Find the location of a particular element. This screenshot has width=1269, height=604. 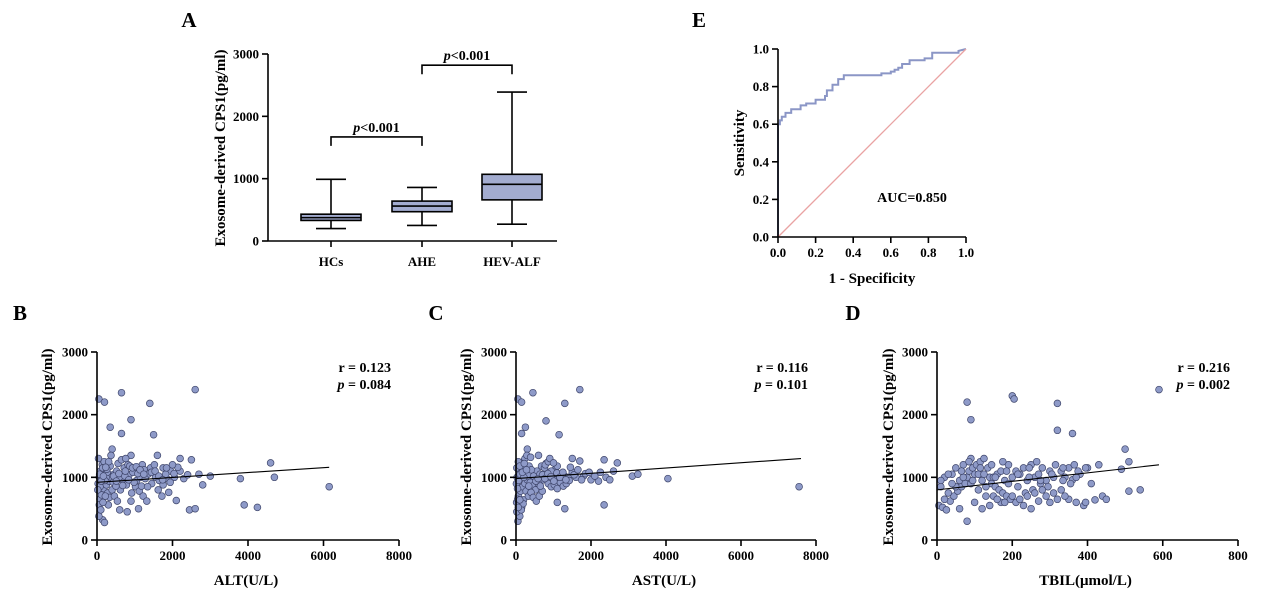

panel-e-x-tick-label: 0.2 is located at coordinates (815, 252).